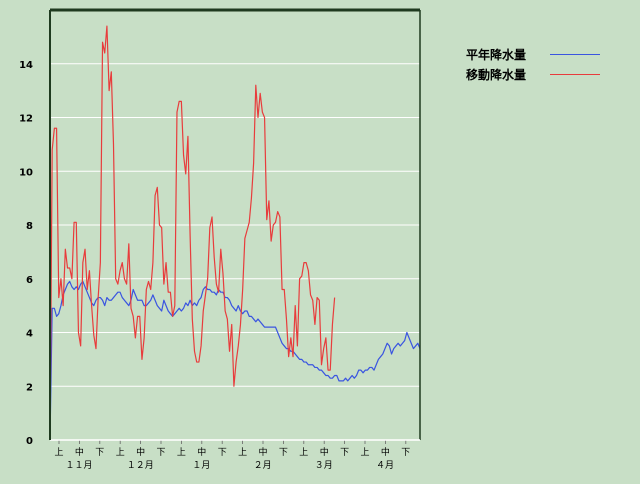  Describe the element at coordinates (232, 455) in the screenshot. I see `x-axis: 上中下上中下上中下上中下上中下上中下１１月 １２月 １月 ２月 ３月 ４月` at that location.